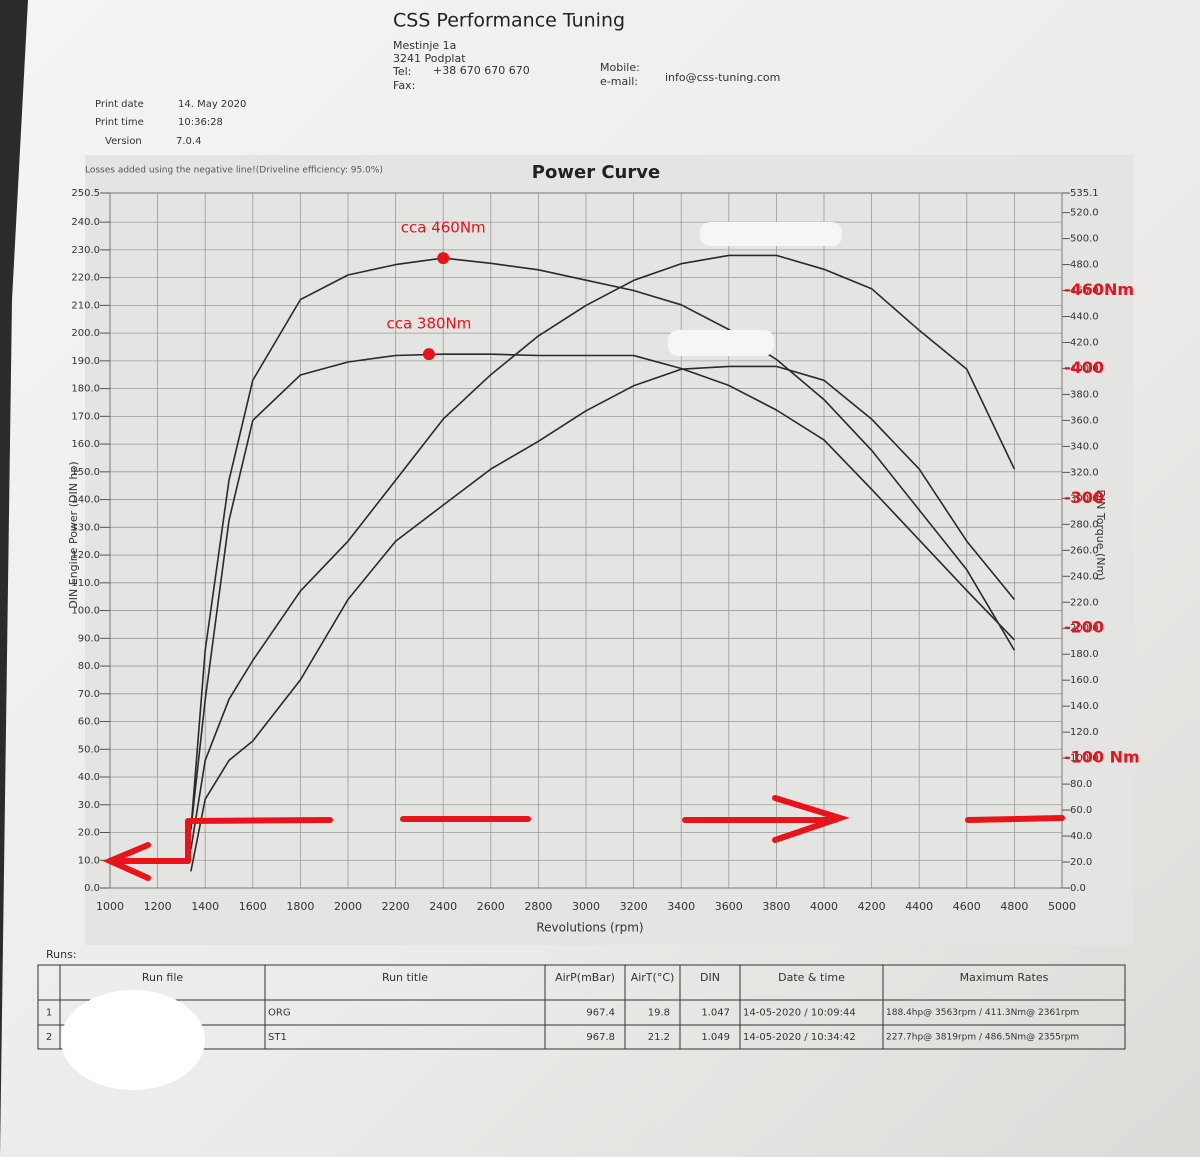  Describe the element at coordinates (396, 906) in the screenshot. I see `x-tick-label: 2200` at that location.